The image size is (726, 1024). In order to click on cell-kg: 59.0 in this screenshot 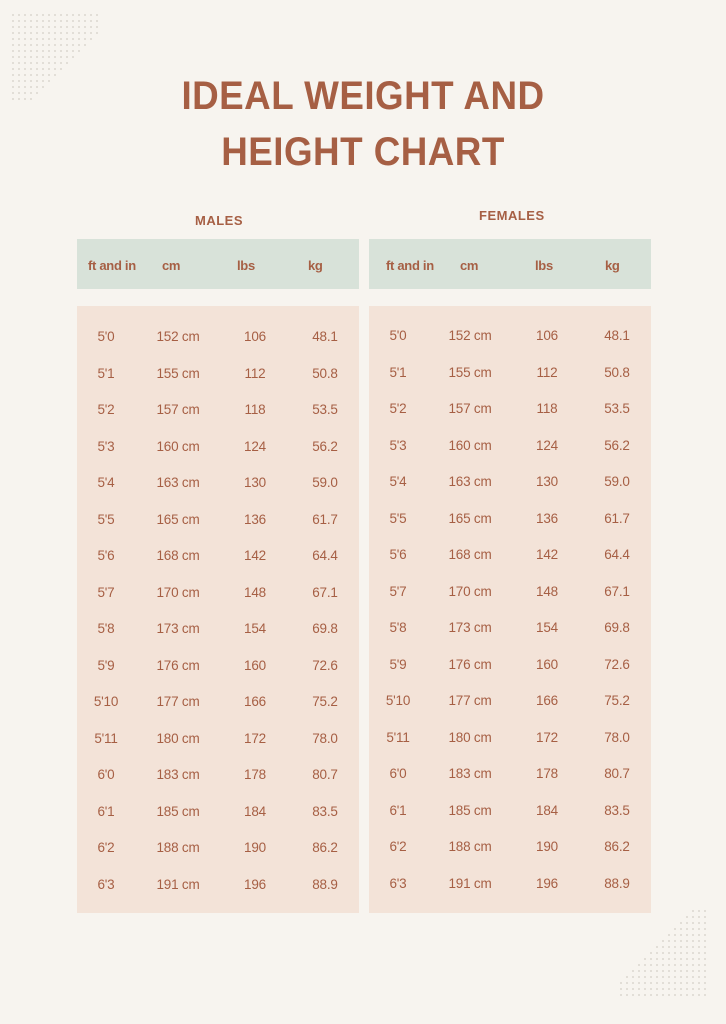, I will do `click(325, 482)`.